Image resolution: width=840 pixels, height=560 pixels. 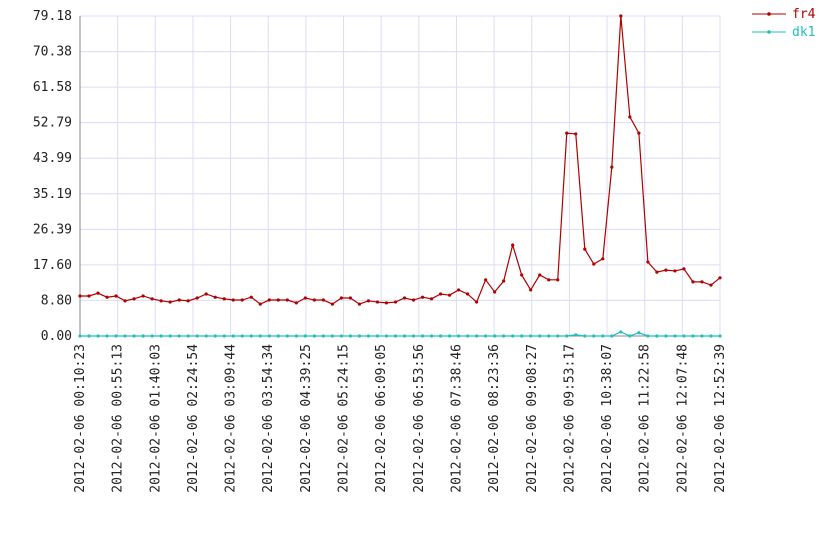 I want to click on y-tick-label: 26.39, so click(x=52, y=229).